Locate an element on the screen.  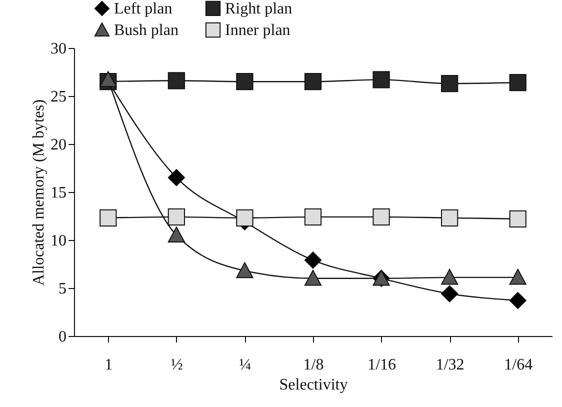
x-tick-label: 1/64 is located at coordinates (518, 365).